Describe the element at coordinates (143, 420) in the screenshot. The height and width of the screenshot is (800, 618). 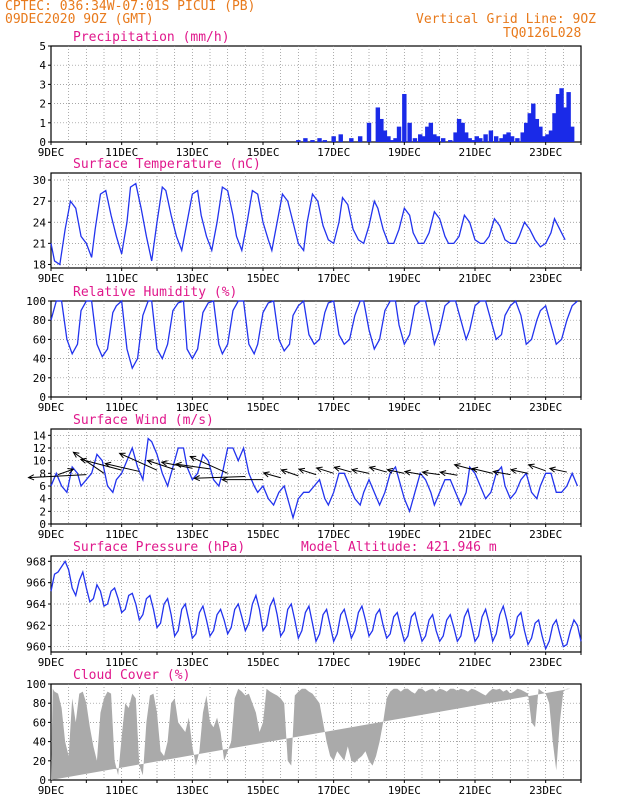
I see `panel-title: Surface Wind (m/s)` at that location.